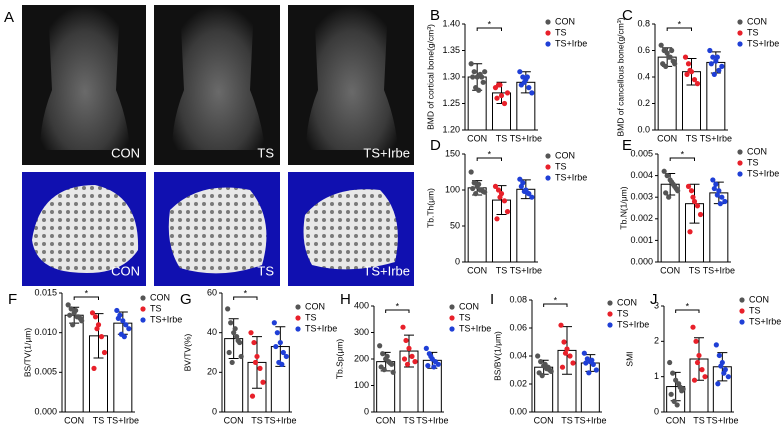  Describe the element at coordinates (361, 358) in the screenshot. I see `y-tick-label: 200` at that location.